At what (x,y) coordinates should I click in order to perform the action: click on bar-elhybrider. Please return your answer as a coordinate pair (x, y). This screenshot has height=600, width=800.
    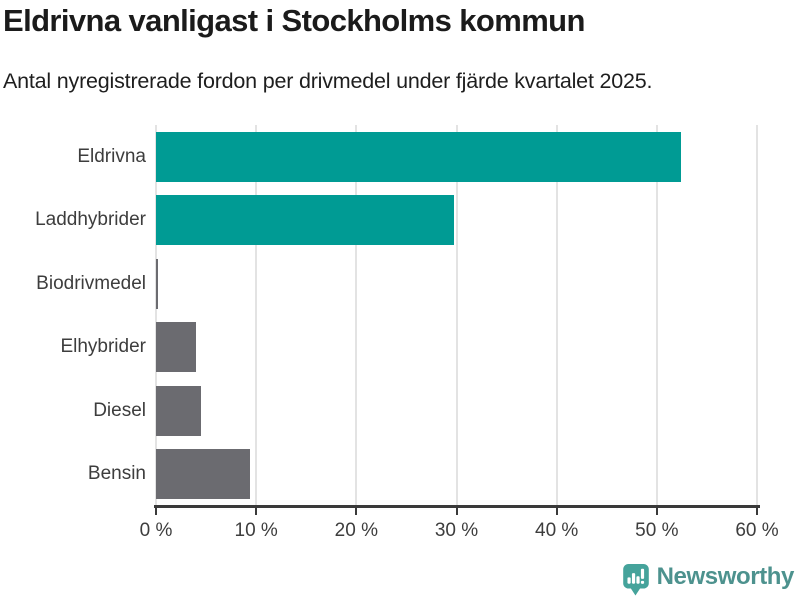
    Looking at the image, I should click on (176, 347).